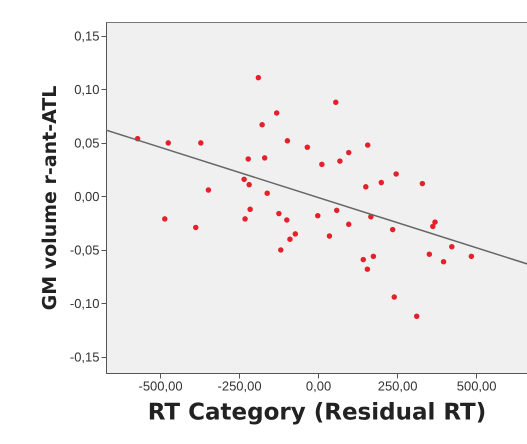 The image size is (527, 444). Describe the element at coordinates (398, 386) in the screenshot. I see `x-tick-label: 250,00` at that location.